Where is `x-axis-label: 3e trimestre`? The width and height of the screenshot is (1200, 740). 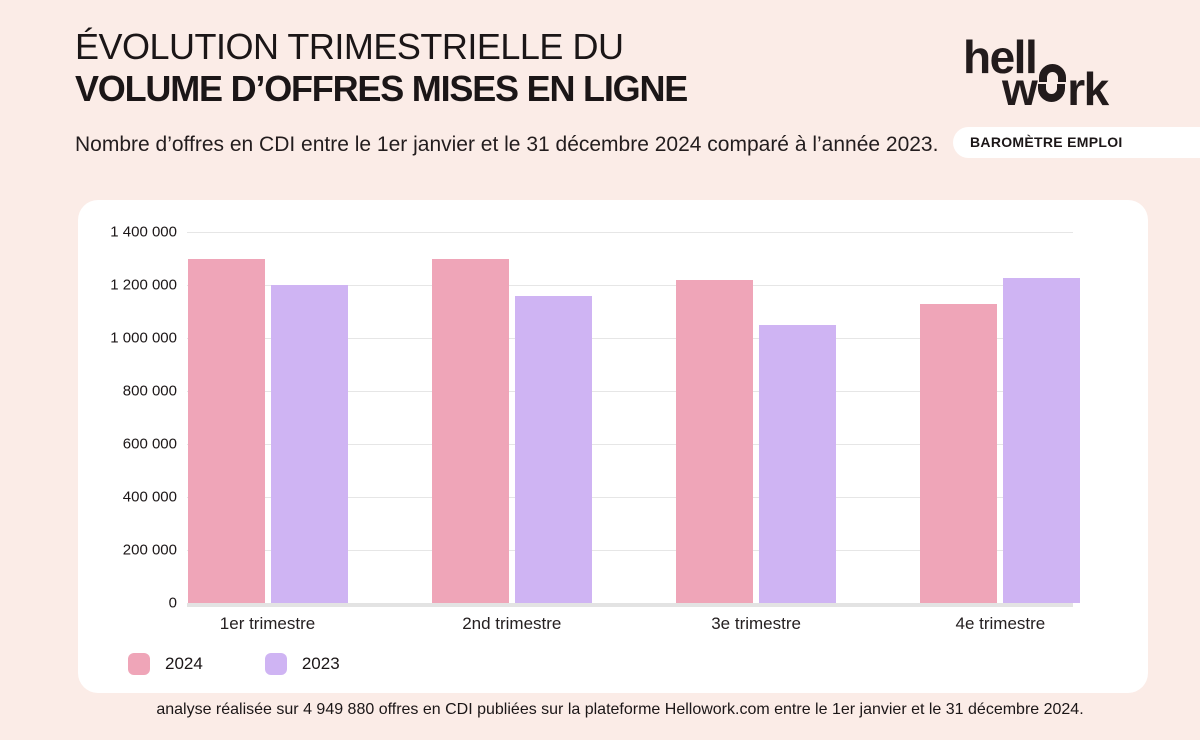
x-axis-label: 3e trimestre is located at coordinates (756, 623).